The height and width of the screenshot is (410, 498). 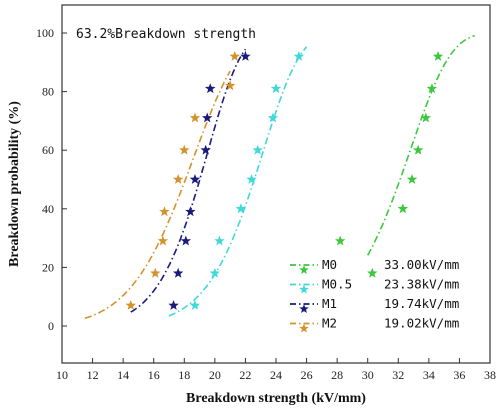 I want to click on x-tick-label: 30, so click(x=368, y=375).